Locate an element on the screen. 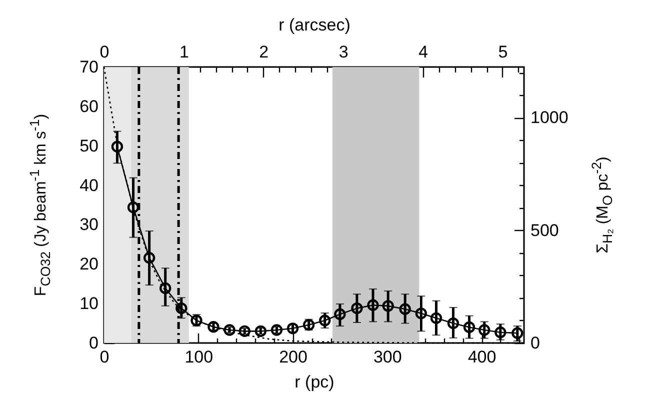 Image resolution: width=646 pixels, height=416 pixels. y2-tick-label: 500 is located at coordinates (544, 230).